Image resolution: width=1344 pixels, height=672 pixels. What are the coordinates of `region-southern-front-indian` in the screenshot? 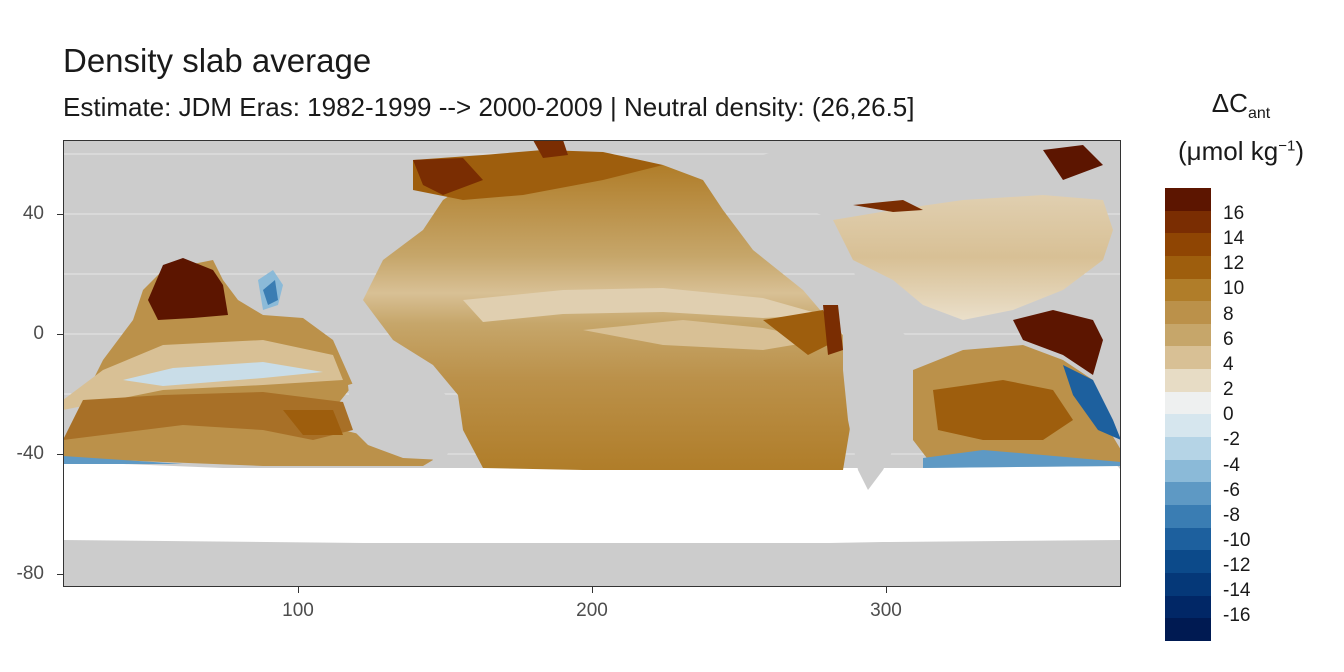 It's located at (123, 460).